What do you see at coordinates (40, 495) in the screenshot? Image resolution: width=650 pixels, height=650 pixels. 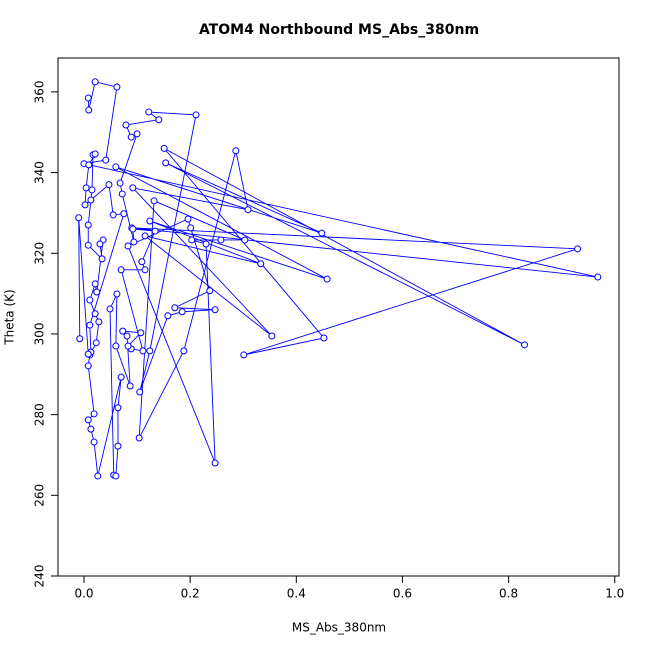 I see `y-tick-label: 260` at bounding box center [40, 495].